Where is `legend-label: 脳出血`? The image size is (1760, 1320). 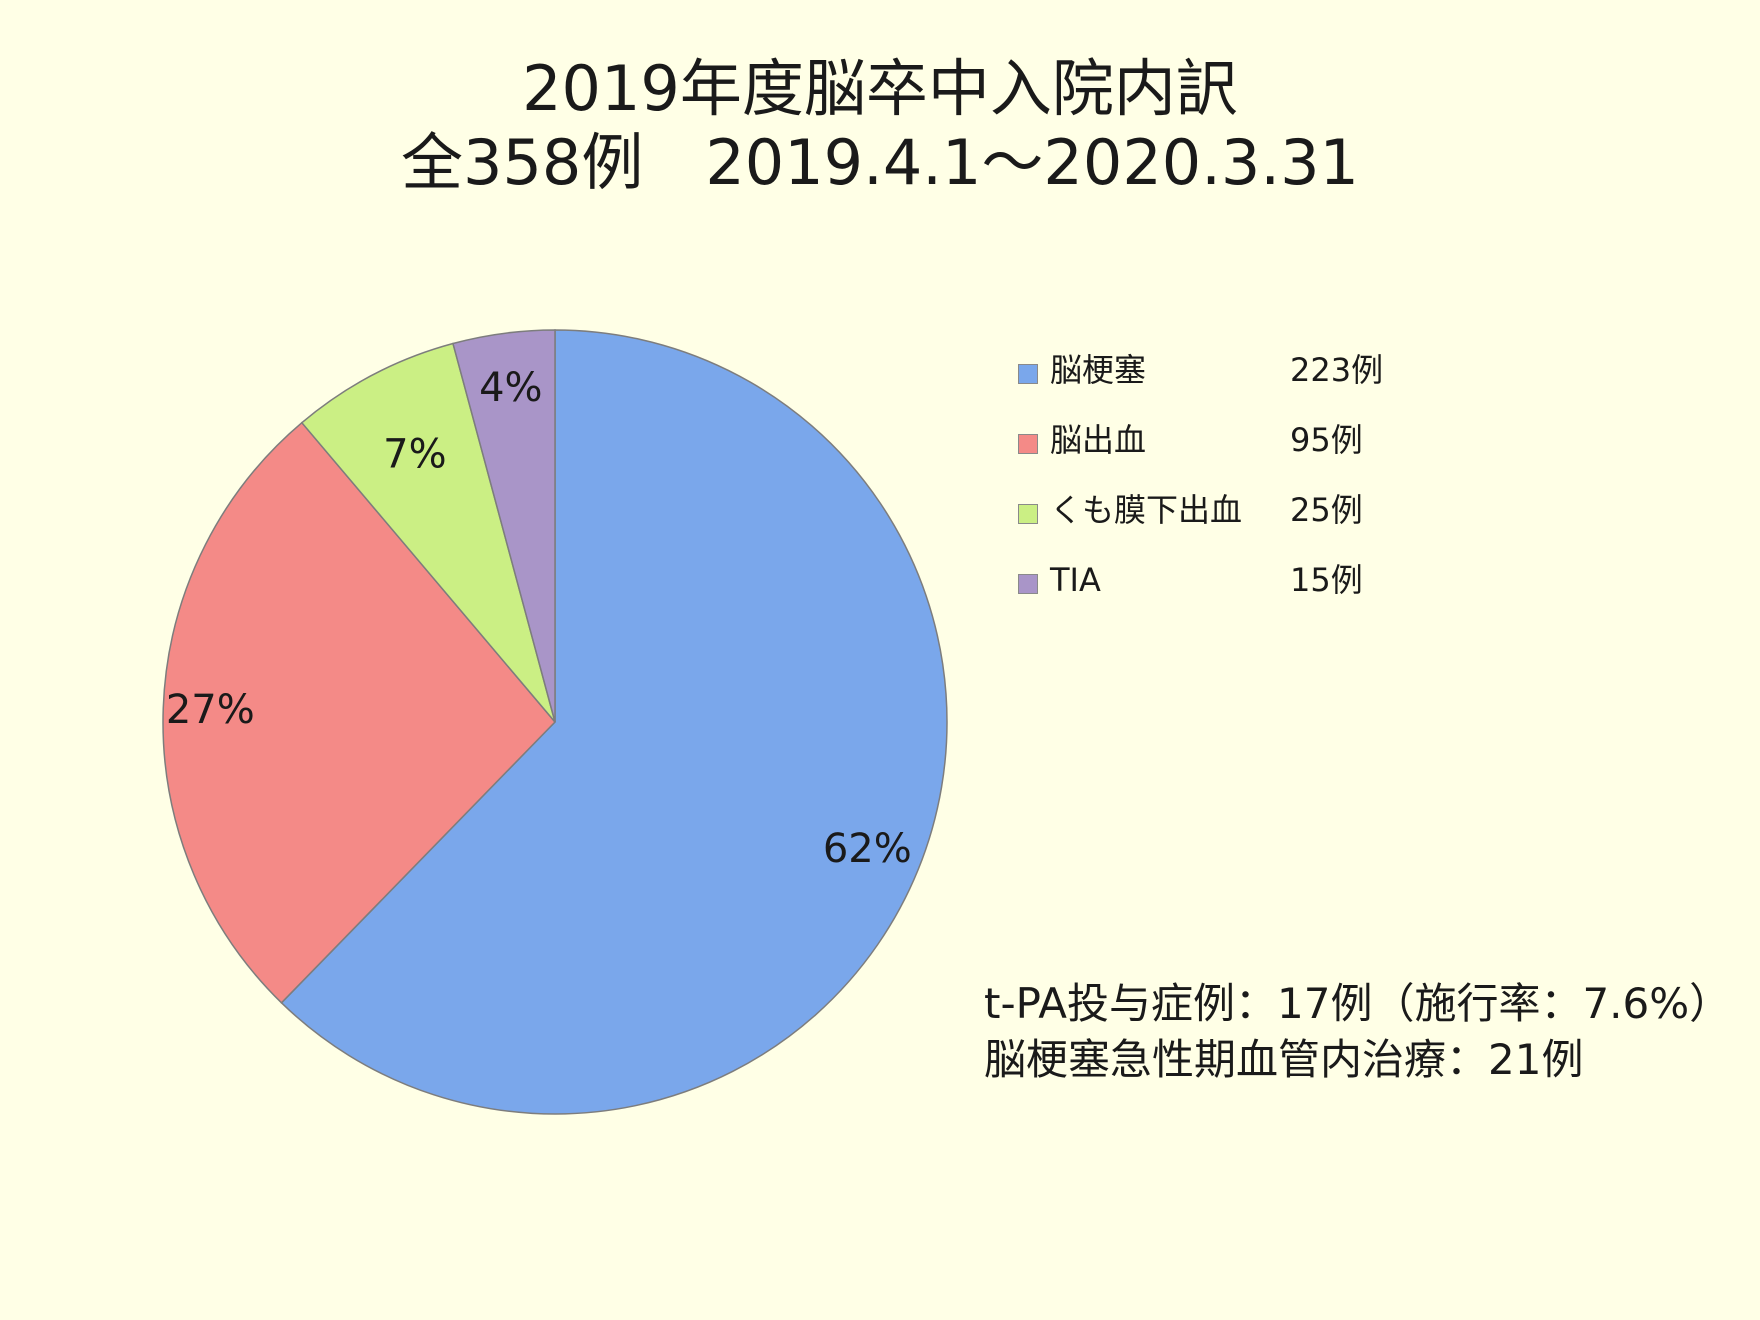
legend-label: 脳出血 is located at coordinates (1098, 440).